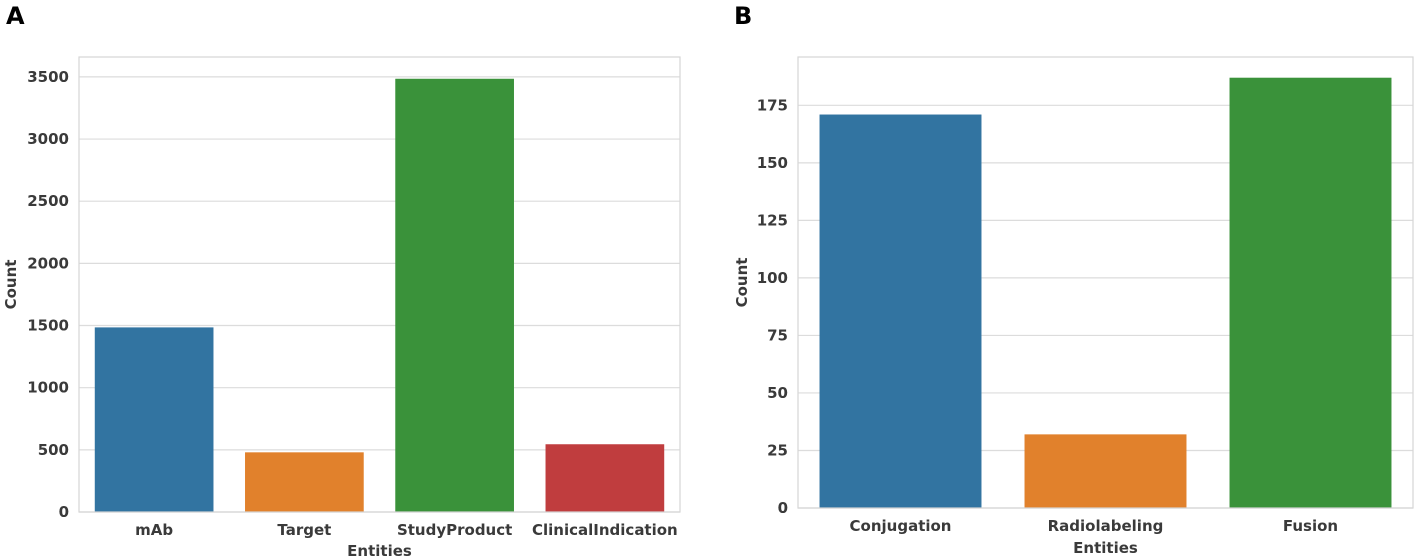 The image size is (1417, 560). I want to click on y-tick-label: 50, so click(777, 393).